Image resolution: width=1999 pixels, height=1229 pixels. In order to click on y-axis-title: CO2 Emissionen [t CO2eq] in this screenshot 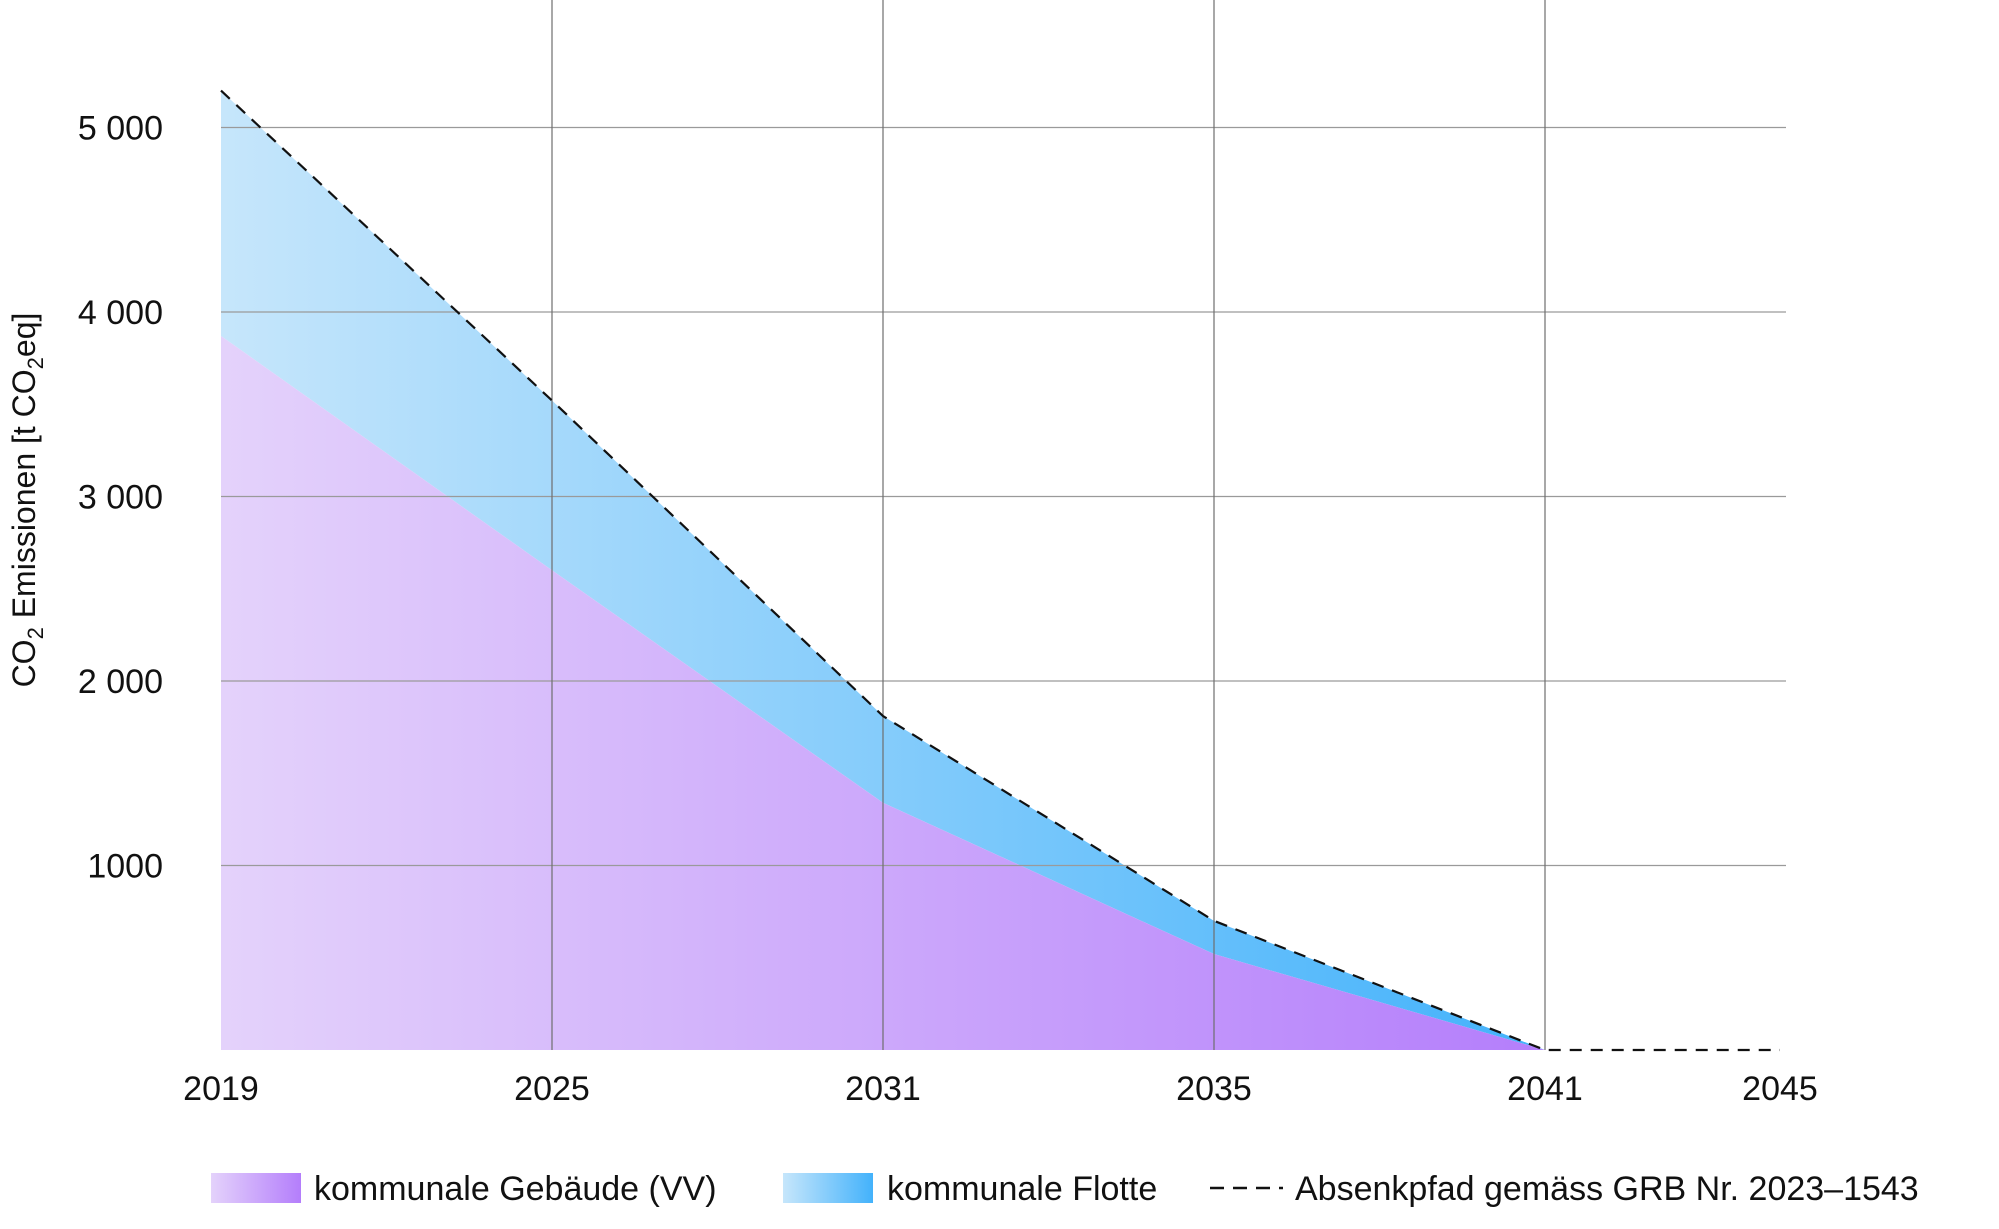, I will do `click(27, 500)`.